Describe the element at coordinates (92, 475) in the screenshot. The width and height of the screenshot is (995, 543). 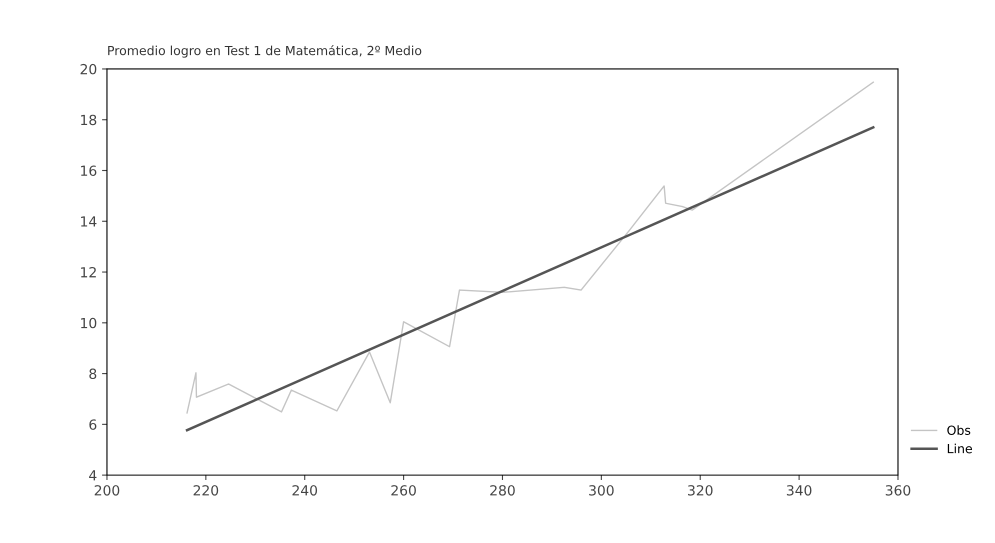
I see `y-tick-label: 4` at that location.